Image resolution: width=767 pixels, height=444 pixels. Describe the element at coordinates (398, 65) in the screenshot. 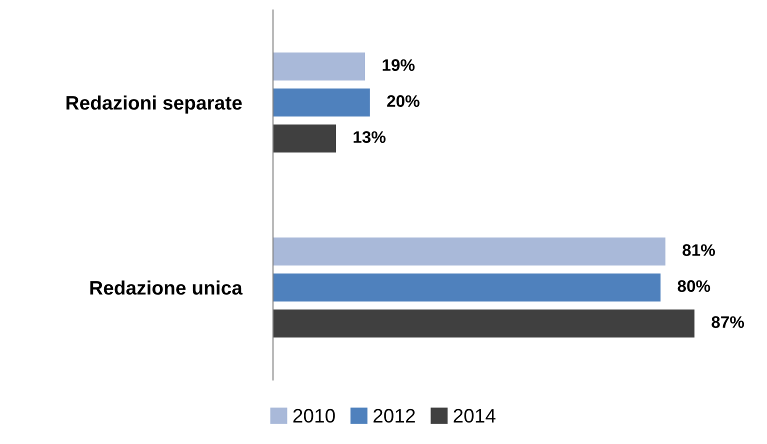

I see `data-label: 19%` at that location.